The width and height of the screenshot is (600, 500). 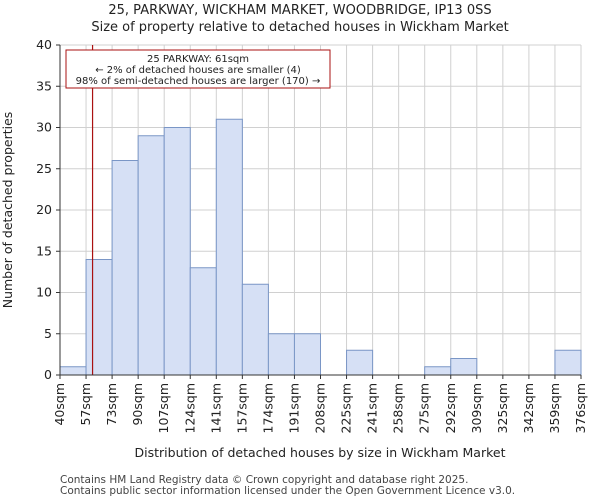 I want to click on bar-124sqm, so click(x=203, y=321).